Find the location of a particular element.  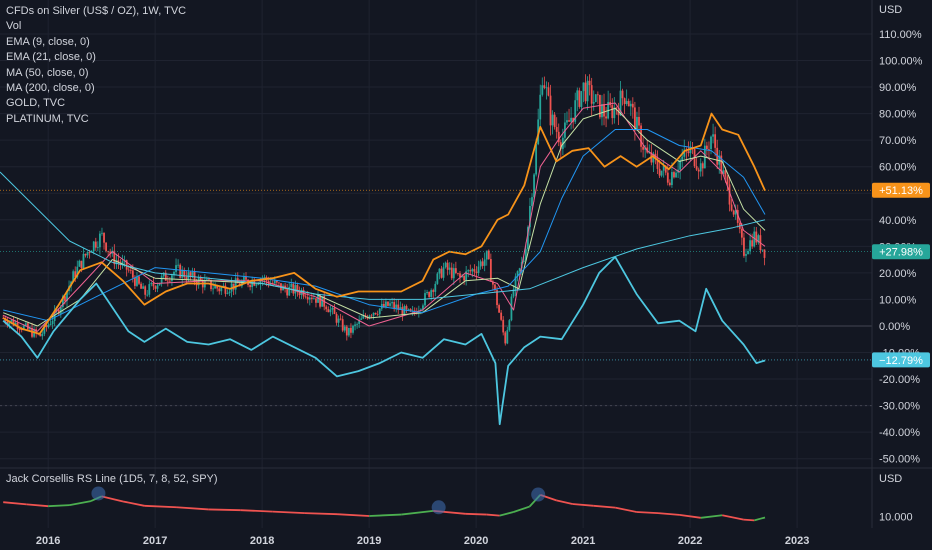

y-tick-label: 60.00% is located at coordinates (898, 168).